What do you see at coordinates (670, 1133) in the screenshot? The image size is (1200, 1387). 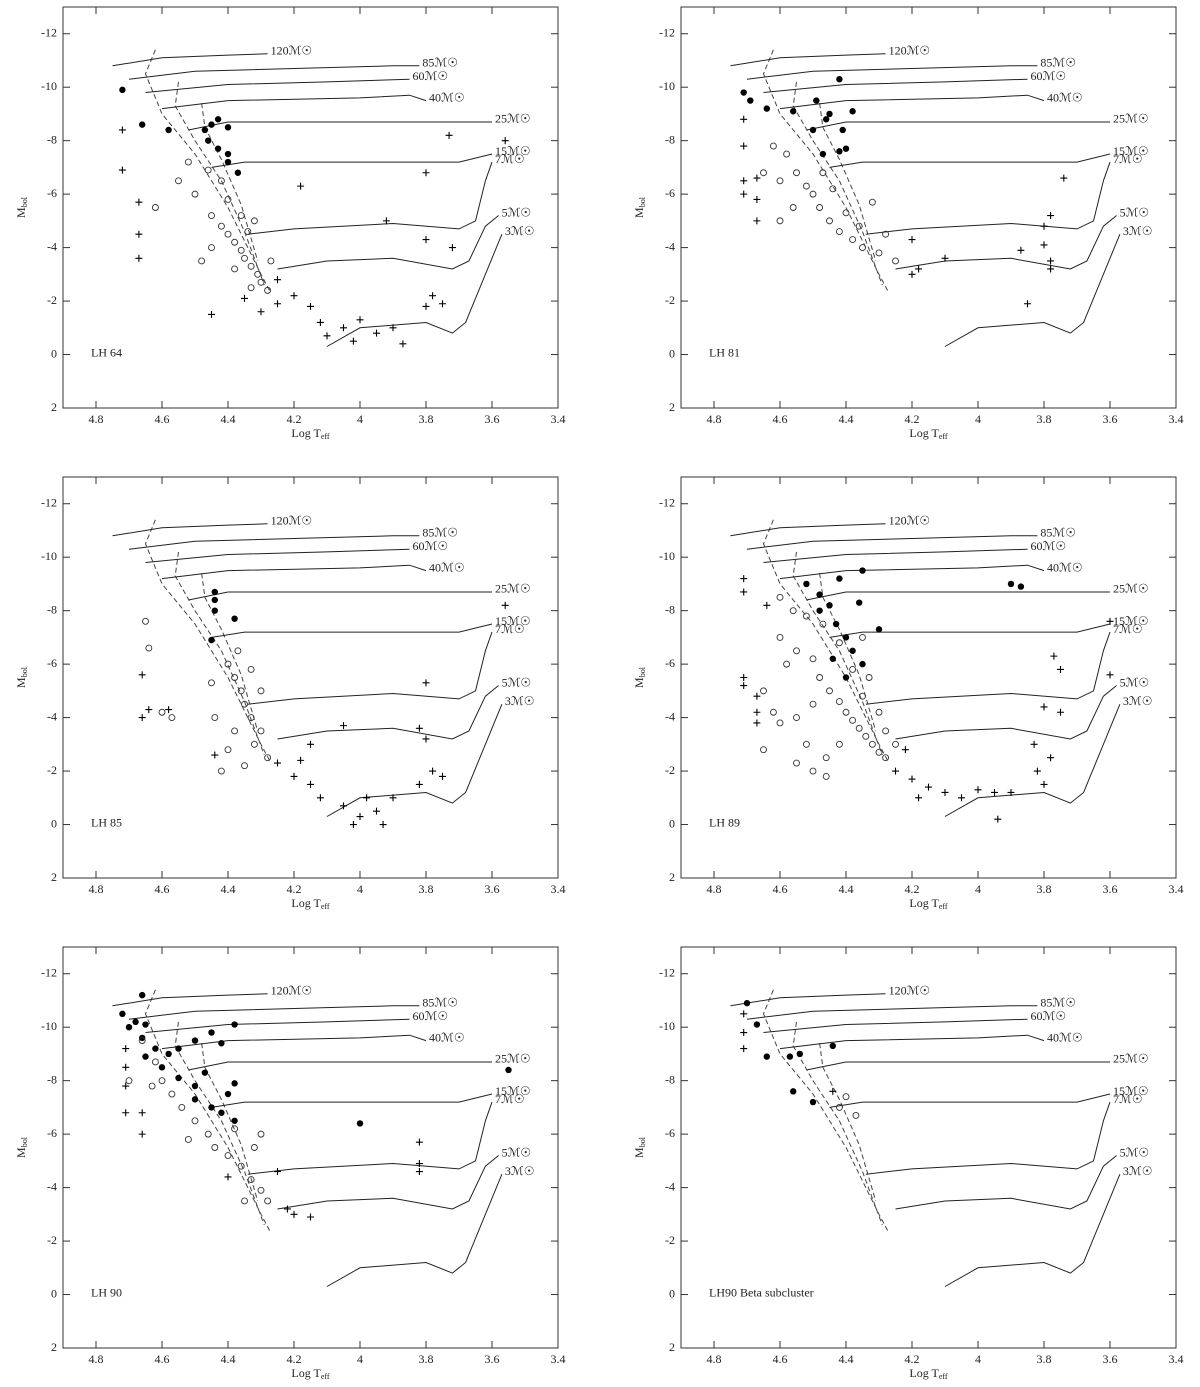 I see `y-tick-label: -6` at bounding box center [670, 1133].